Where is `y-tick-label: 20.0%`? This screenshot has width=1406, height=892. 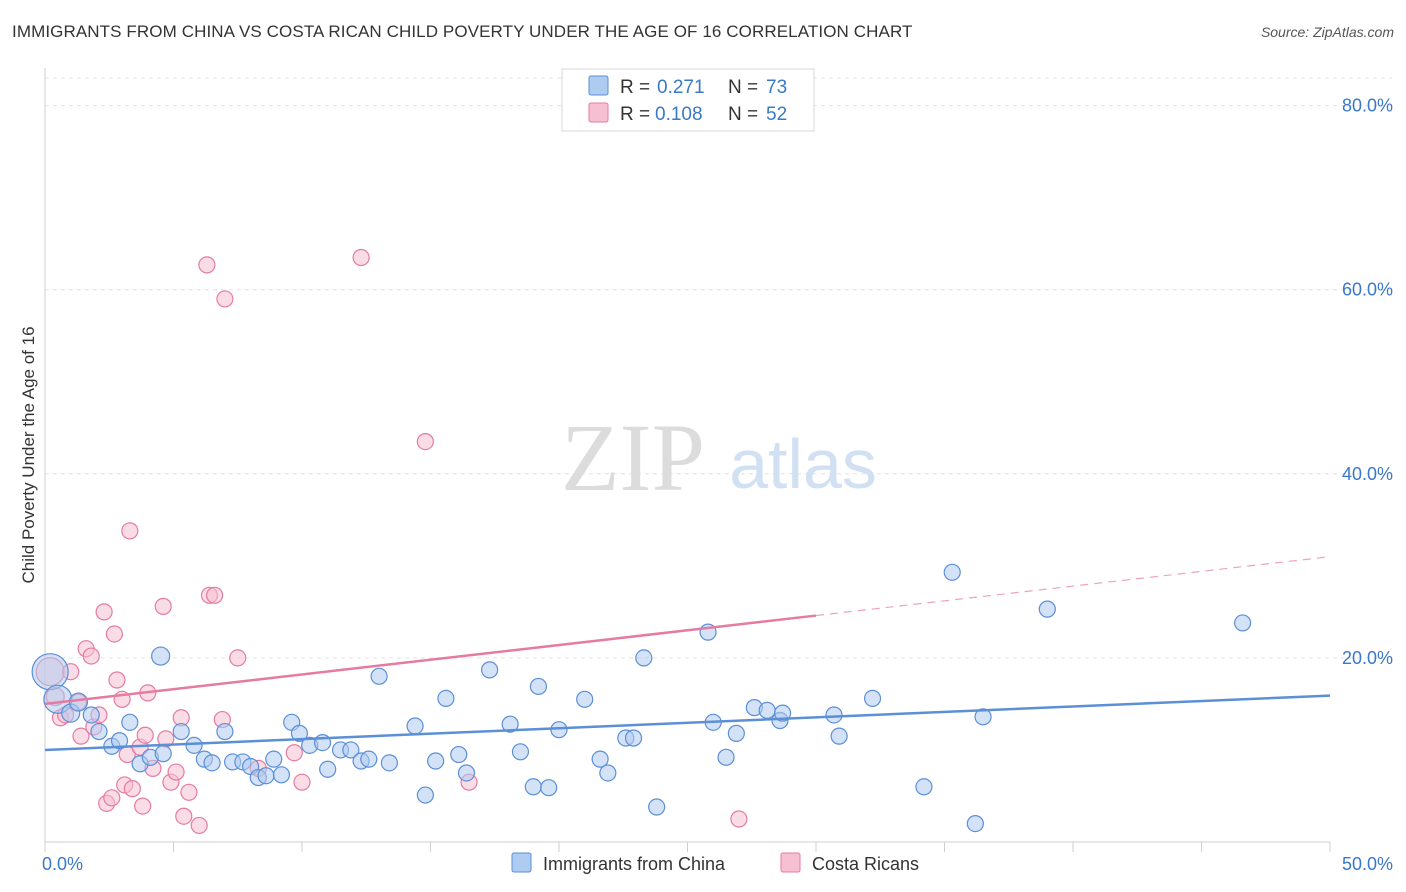
y-tick-label: 20.0% is located at coordinates (1367, 658).